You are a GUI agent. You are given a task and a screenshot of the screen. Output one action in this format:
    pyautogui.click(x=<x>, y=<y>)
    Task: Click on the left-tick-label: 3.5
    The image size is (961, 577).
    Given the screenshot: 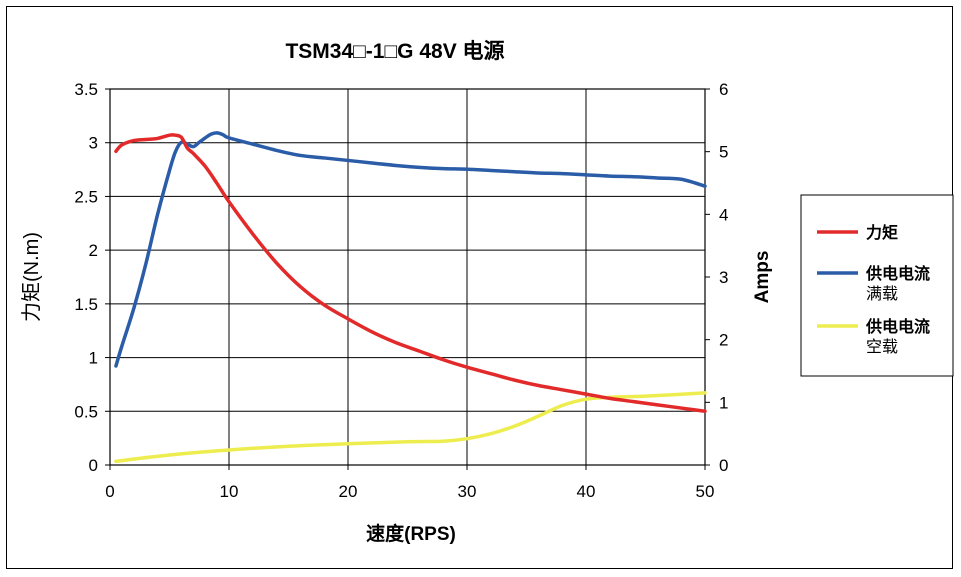 What is the action you would take?
    pyautogui.click(x=86, y=89)
    